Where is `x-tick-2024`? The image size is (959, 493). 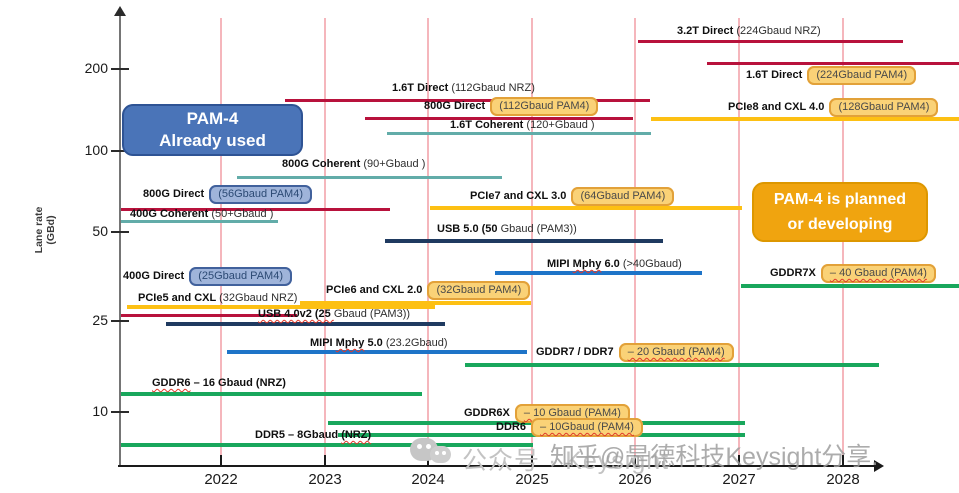
x-tick-2024 is located at coordinates (428, 460).